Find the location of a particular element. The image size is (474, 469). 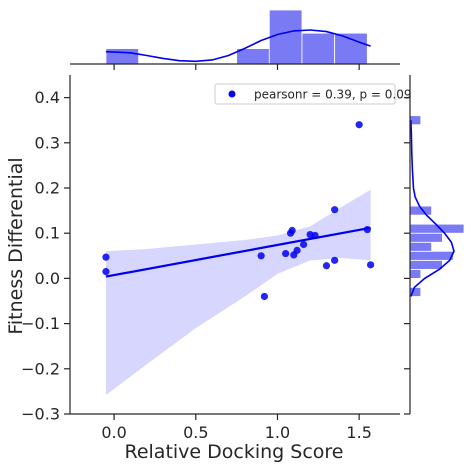

x-axis-label: Relative Docking Score is located at coordinates (233, 452).